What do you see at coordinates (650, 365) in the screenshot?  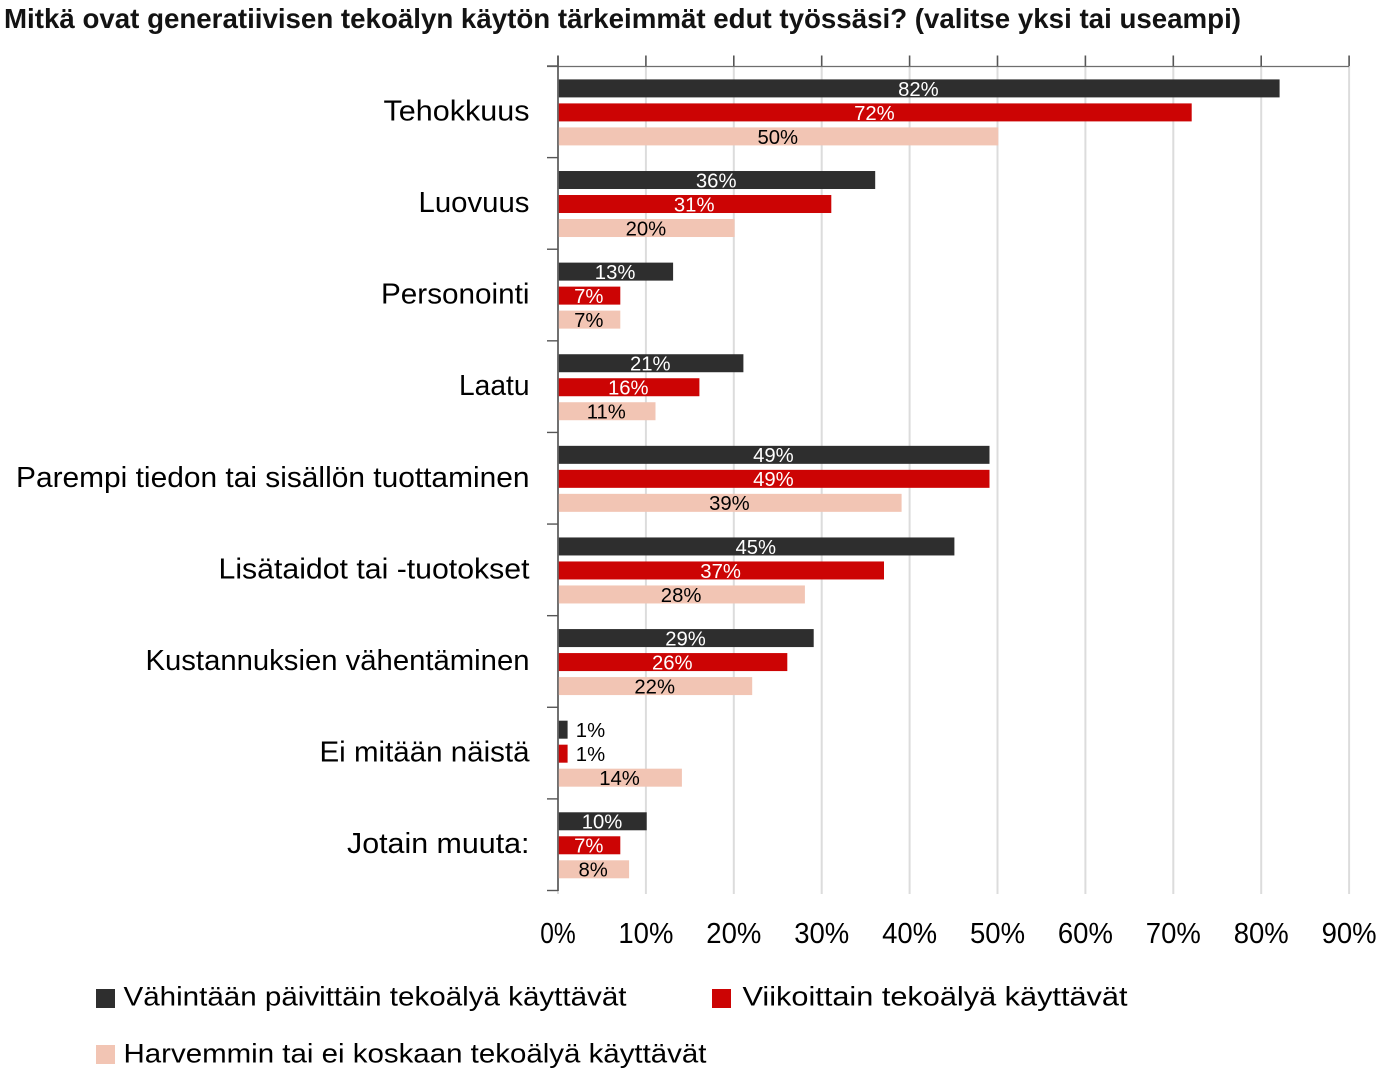 I see `svg-text: 21%` at bounding box center [650, 365].